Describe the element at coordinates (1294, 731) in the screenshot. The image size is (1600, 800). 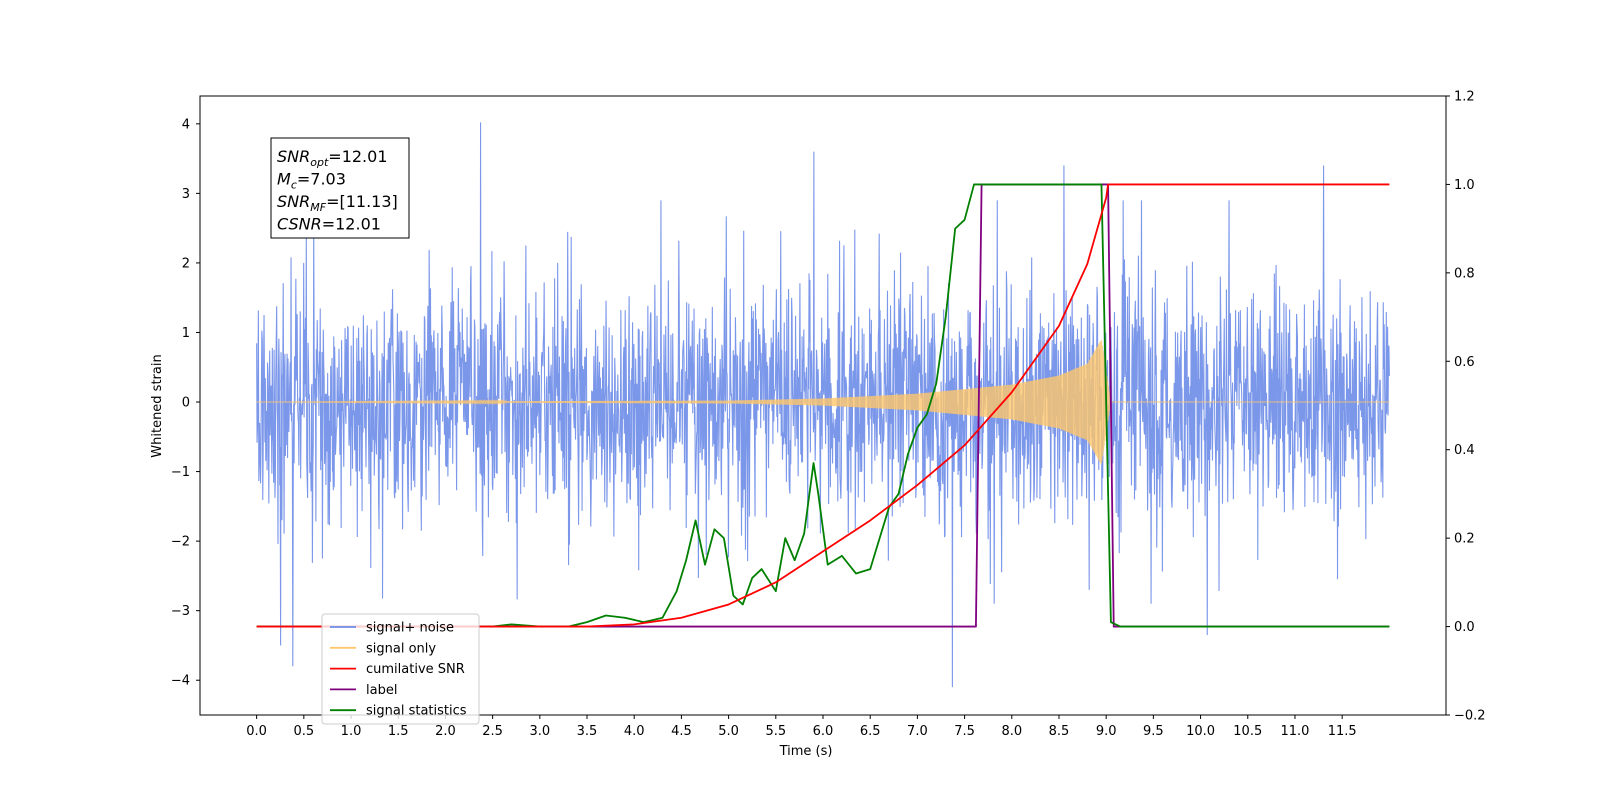
I see `x-tick-label: 11.0` at that location.